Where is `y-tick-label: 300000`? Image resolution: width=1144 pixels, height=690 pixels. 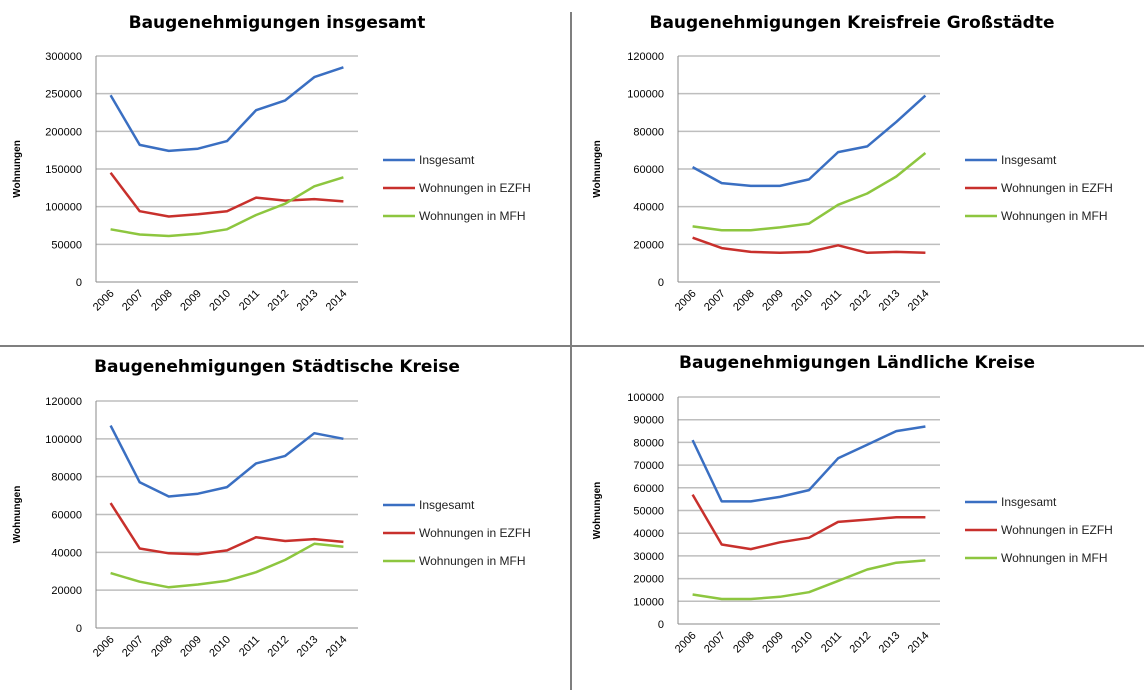 y-tick-label: 300000 is located at coordinates (63, 57).